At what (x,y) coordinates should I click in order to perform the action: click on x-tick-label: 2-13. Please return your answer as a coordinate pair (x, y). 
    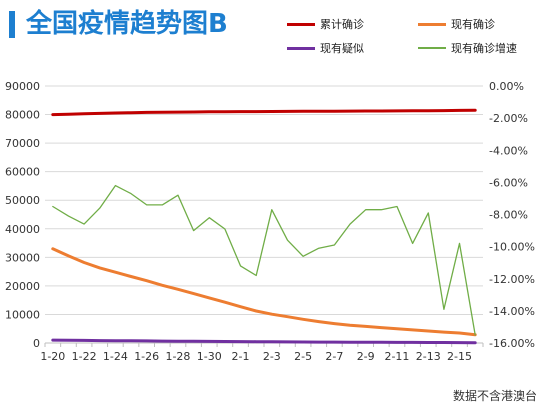
    Looking at the image, I should click on (428, 356).